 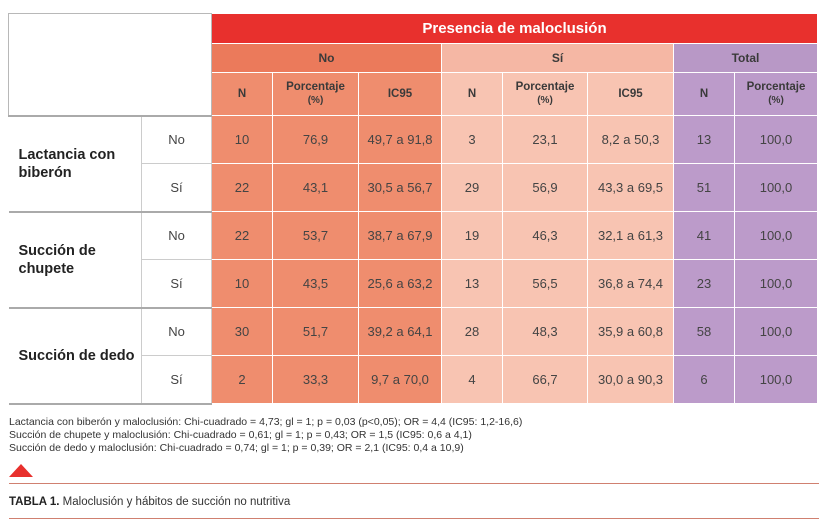 I want to click on group-header-no: No, so click(x=326, y=58).